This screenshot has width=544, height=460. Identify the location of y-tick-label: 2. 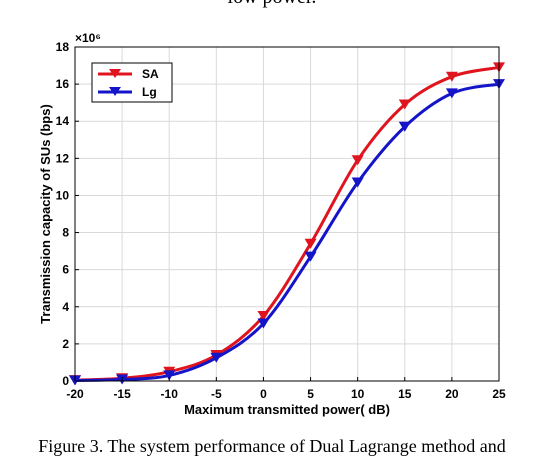
(65, 344).